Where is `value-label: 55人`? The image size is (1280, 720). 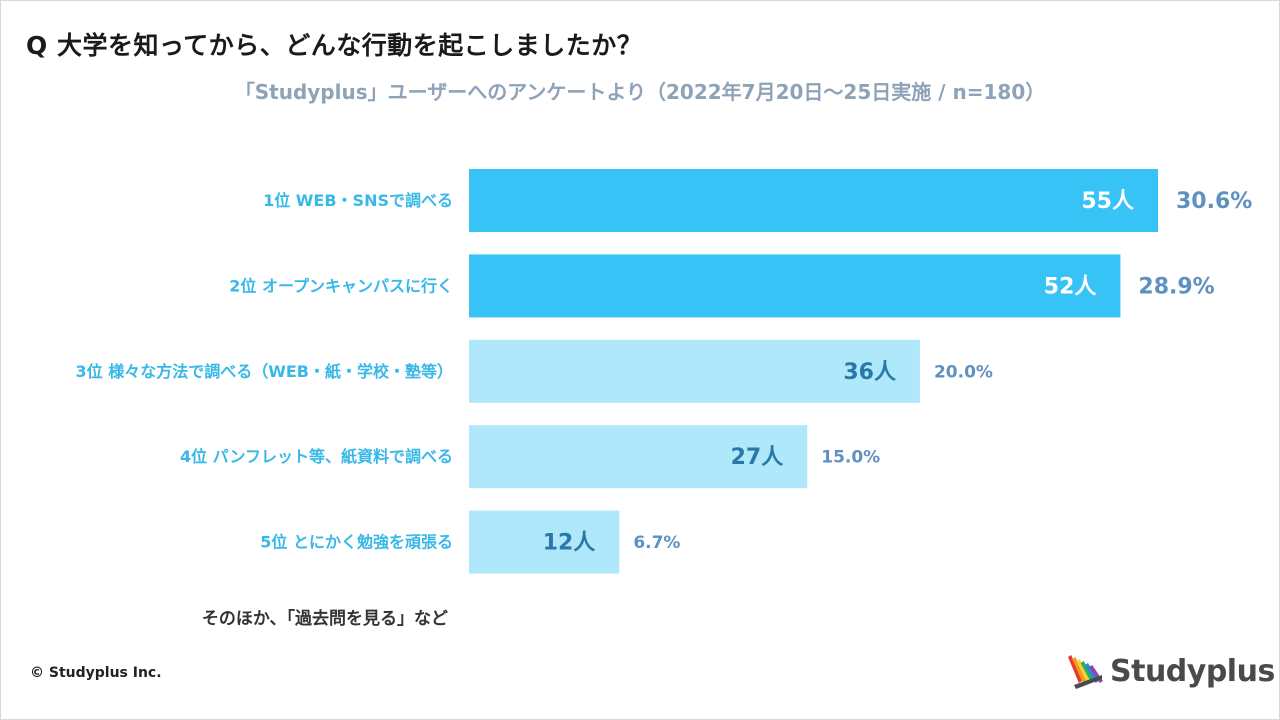 value-label: 55人 is located at coordinates (1107, 201).